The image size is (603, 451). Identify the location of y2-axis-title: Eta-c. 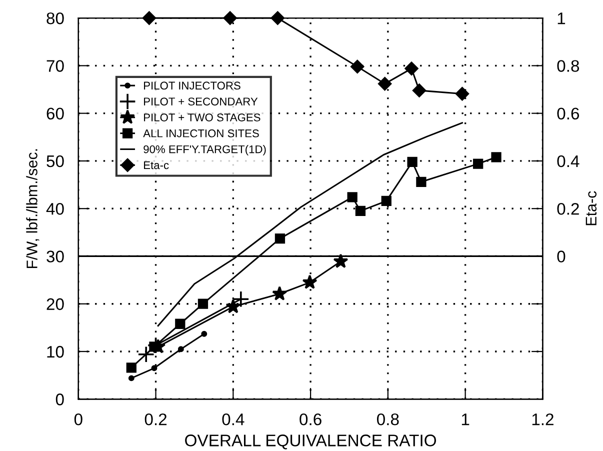
(591, 208).